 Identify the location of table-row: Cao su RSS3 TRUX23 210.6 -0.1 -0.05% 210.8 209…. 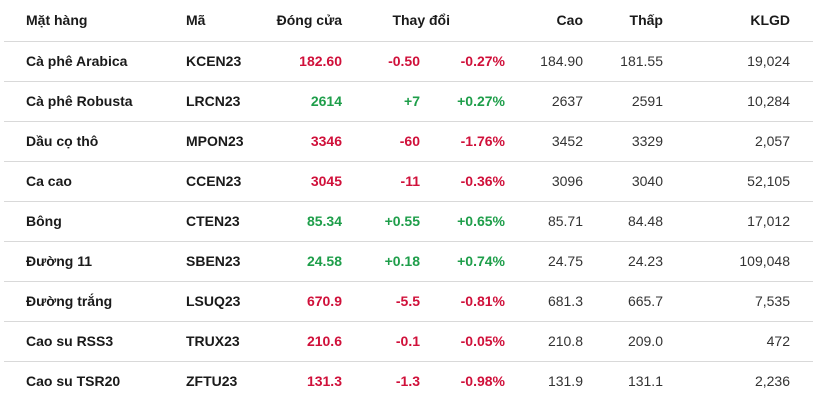
(408, 340).